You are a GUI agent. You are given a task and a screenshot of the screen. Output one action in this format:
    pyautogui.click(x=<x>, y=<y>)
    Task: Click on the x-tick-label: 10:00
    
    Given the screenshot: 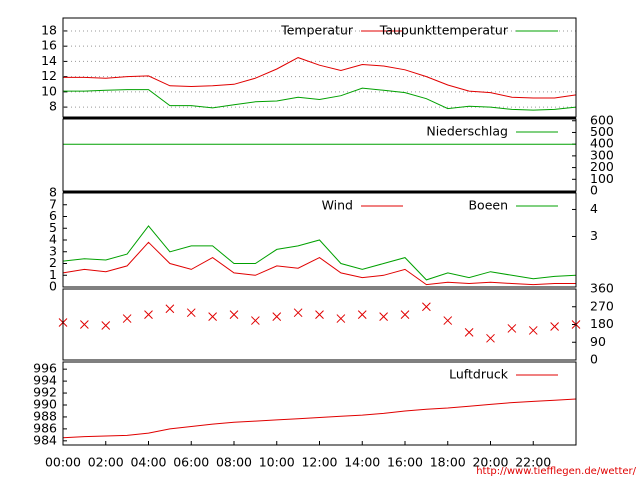 What is the action you would take?
    pyautogui.click(x=277, y=462)
    